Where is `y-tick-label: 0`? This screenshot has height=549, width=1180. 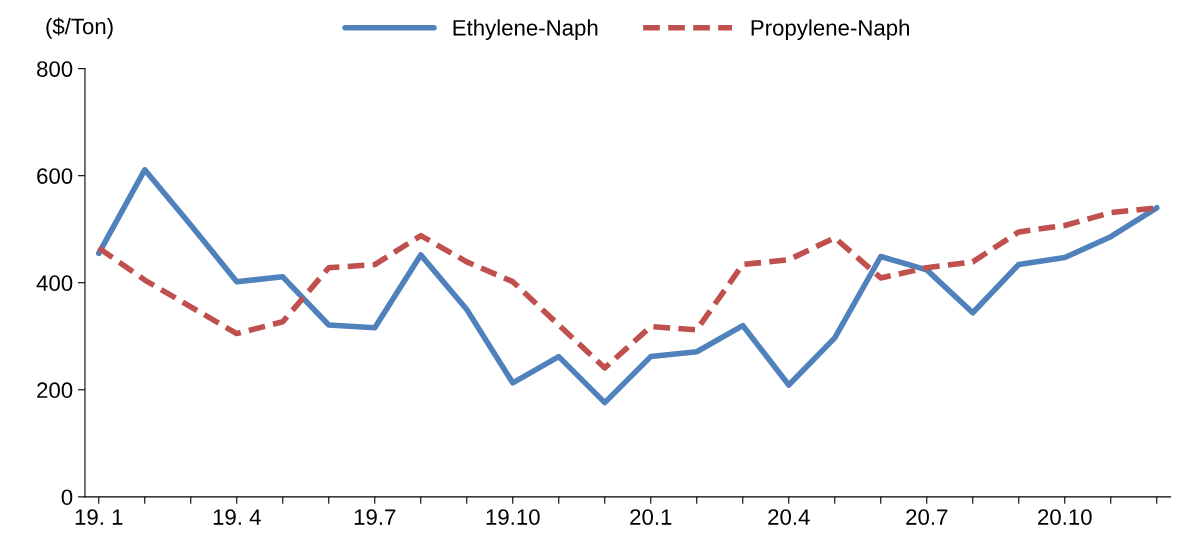 y-tick-label: 0 is located at coordinates (67, 497).